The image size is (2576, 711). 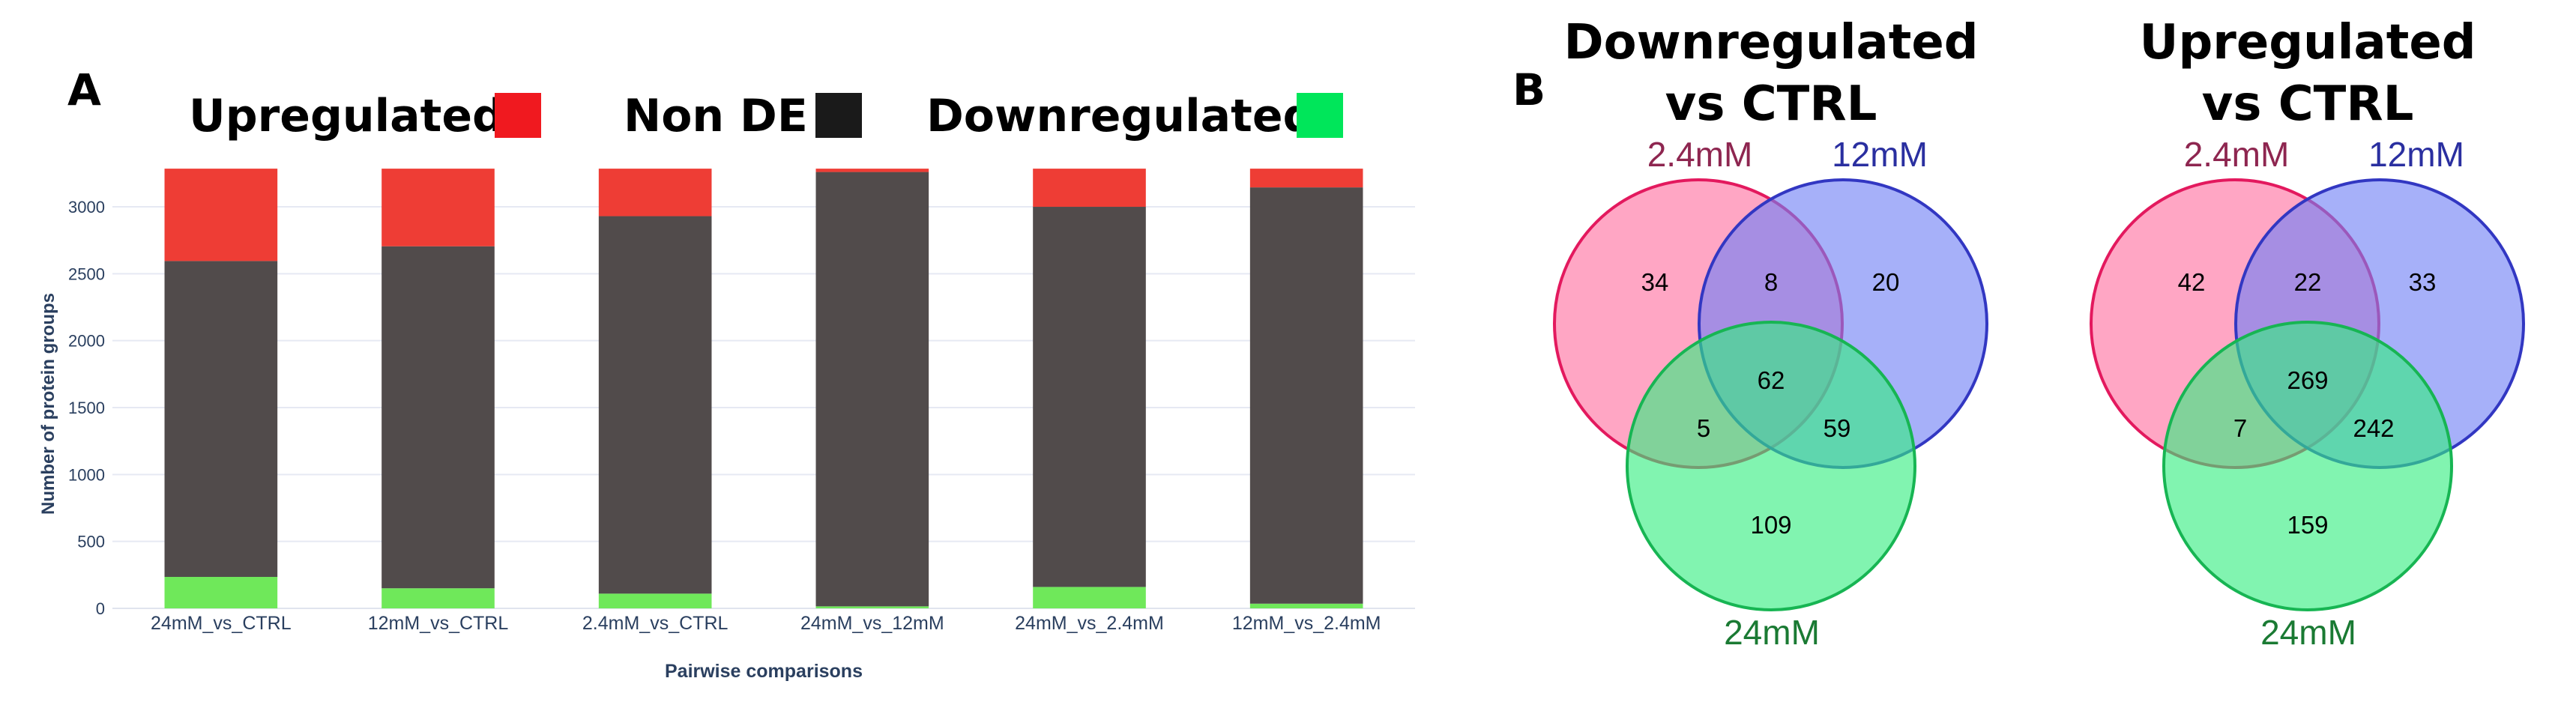 I want to click on legend: Upregulated Non DE Downregulated, so click(x=766, y=116).